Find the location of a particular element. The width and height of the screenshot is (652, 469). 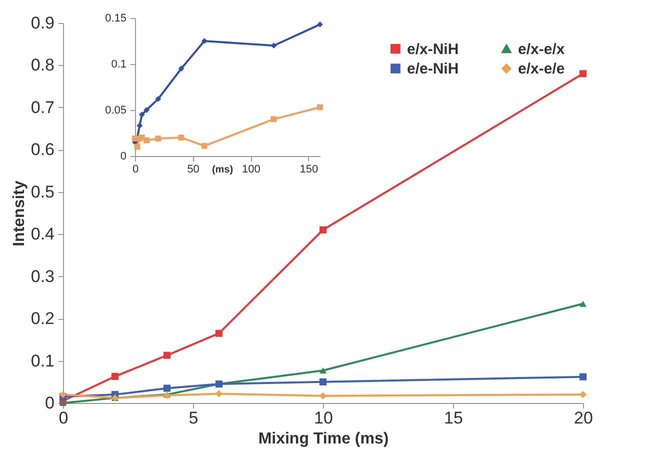

x-tick-label: 20 is located at coordinates (583, 418).